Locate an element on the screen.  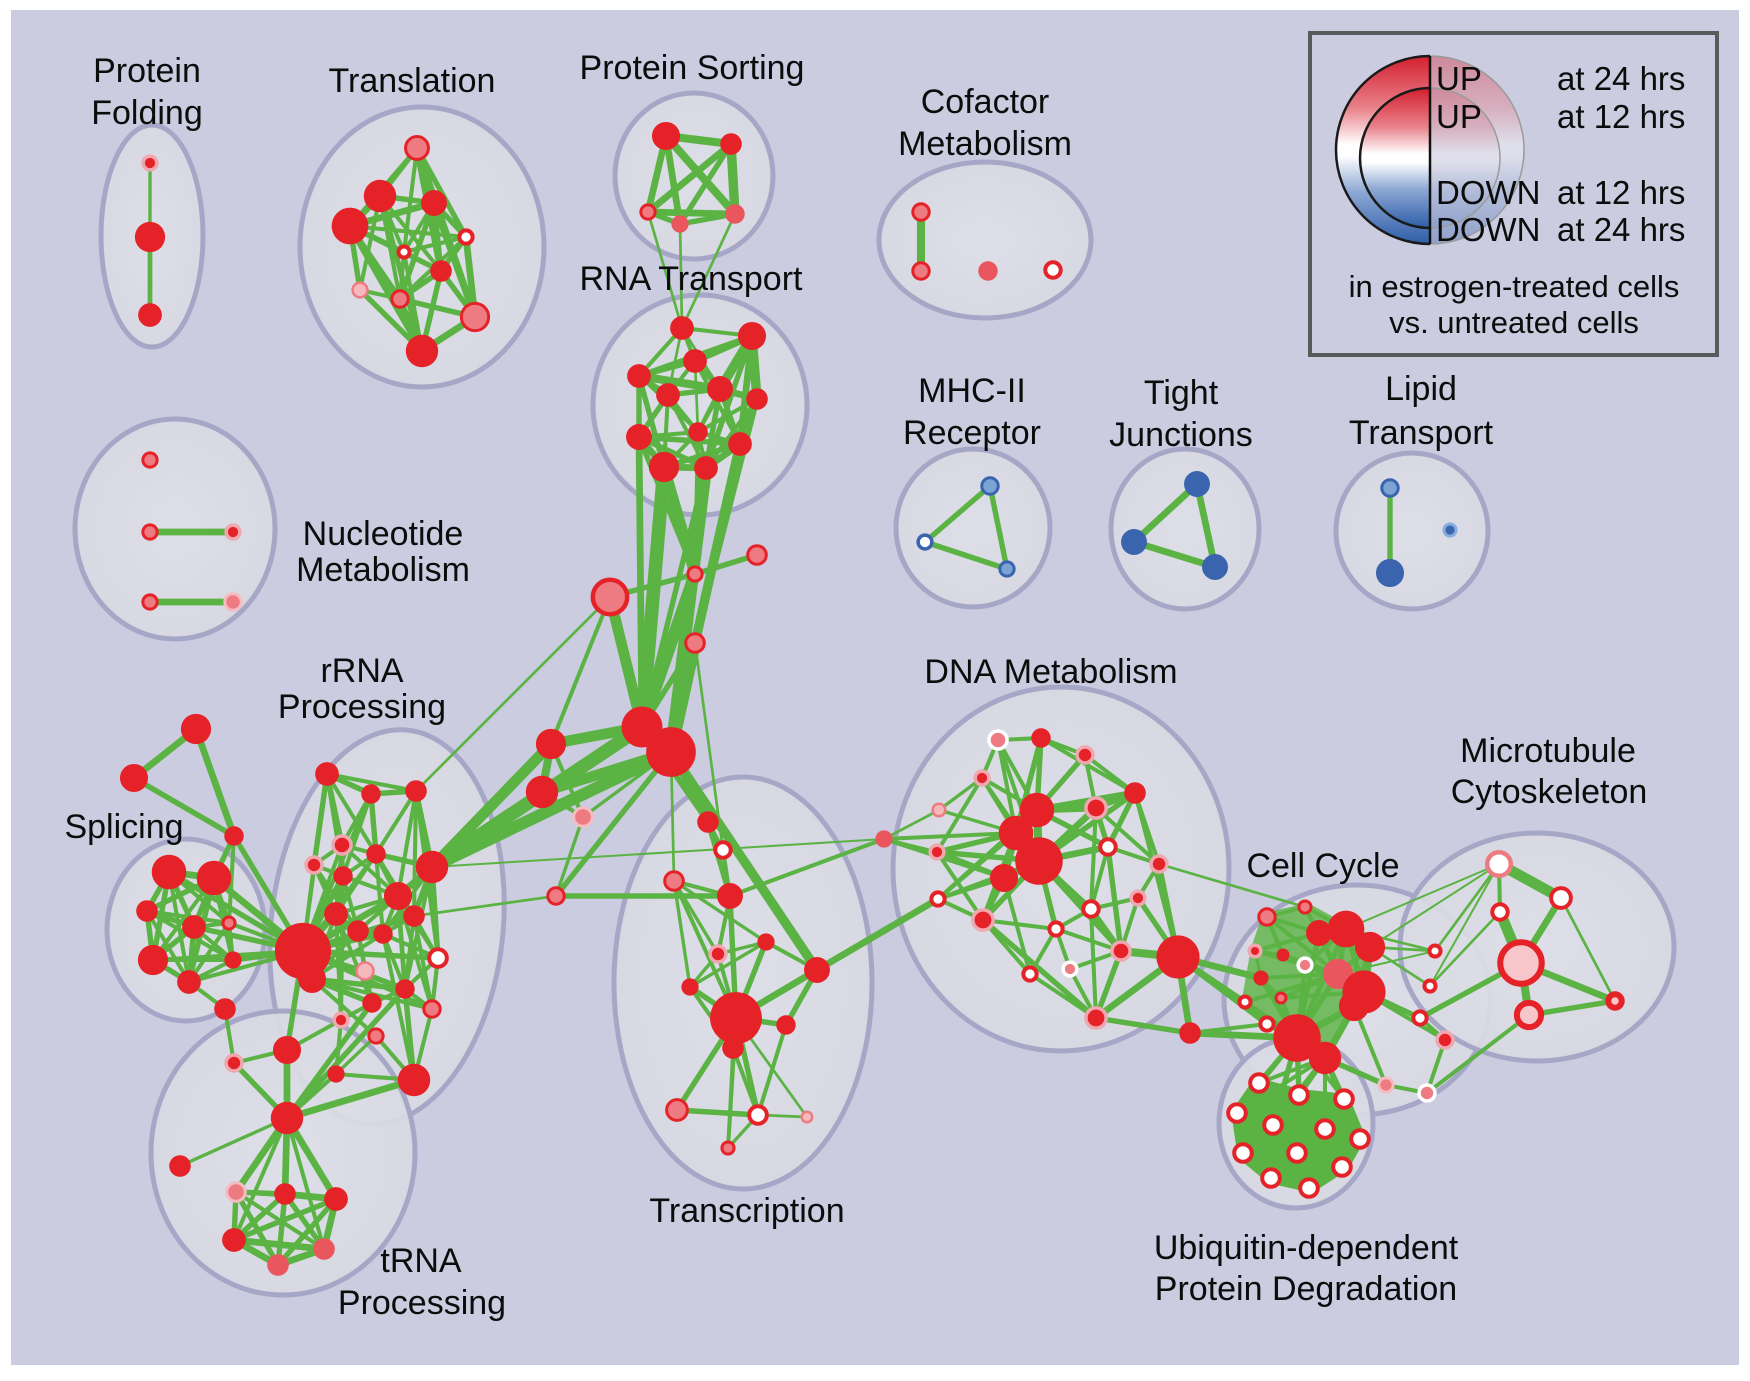
svg-text: Transport is located at coordinates (1421, 433).